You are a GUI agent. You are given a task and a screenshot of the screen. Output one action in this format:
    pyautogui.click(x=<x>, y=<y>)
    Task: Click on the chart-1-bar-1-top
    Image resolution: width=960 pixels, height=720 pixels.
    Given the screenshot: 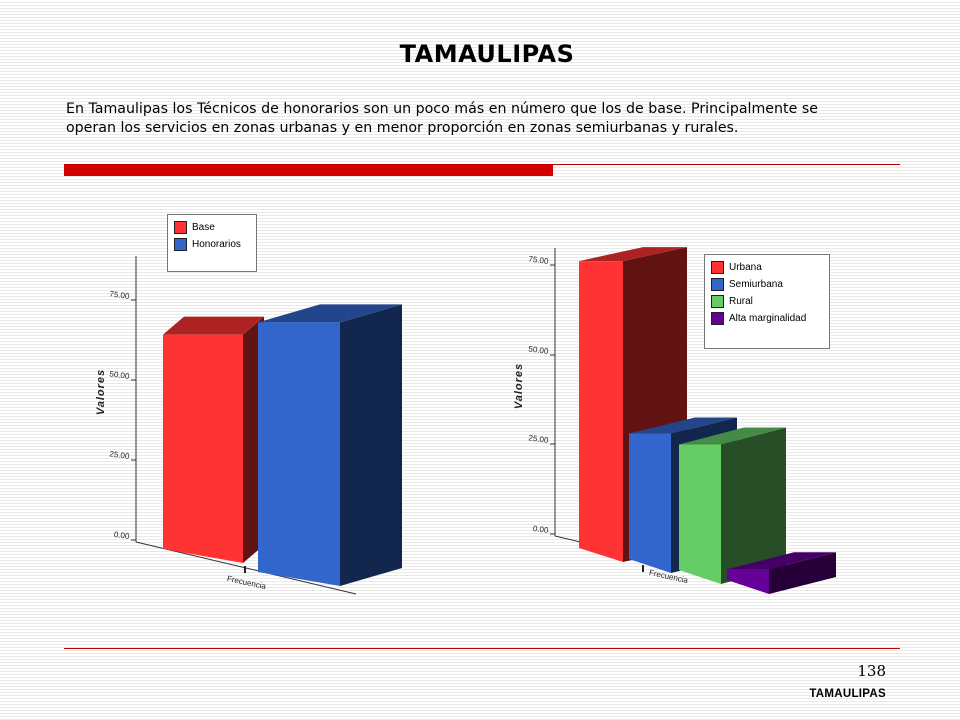 What is the action you would take?
    pyautogui.click(x=213, y=325)
    